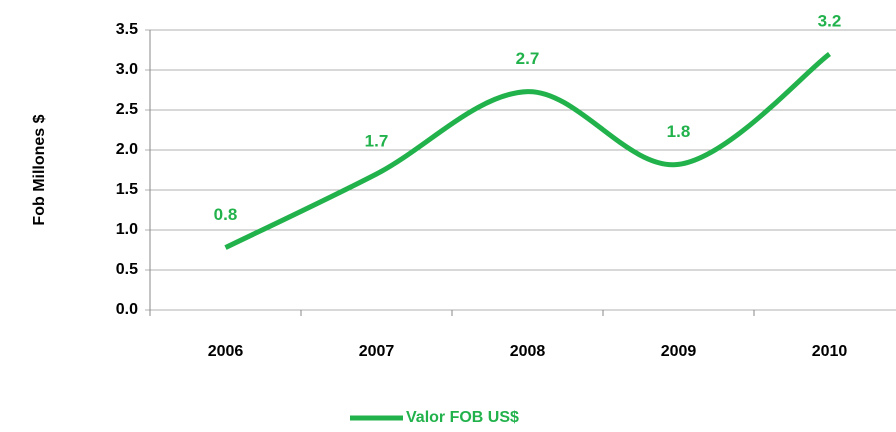 Image resolution: width=896 pixels, height=432 pixels. I want to click on data-label: 1.8, so click(679, 131).